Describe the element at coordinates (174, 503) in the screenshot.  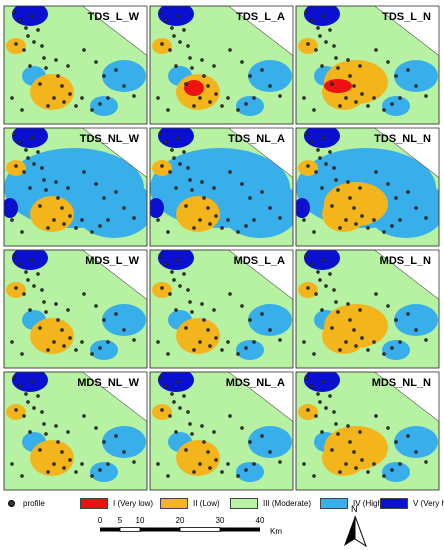
I see `class-2-swatch` at that location.